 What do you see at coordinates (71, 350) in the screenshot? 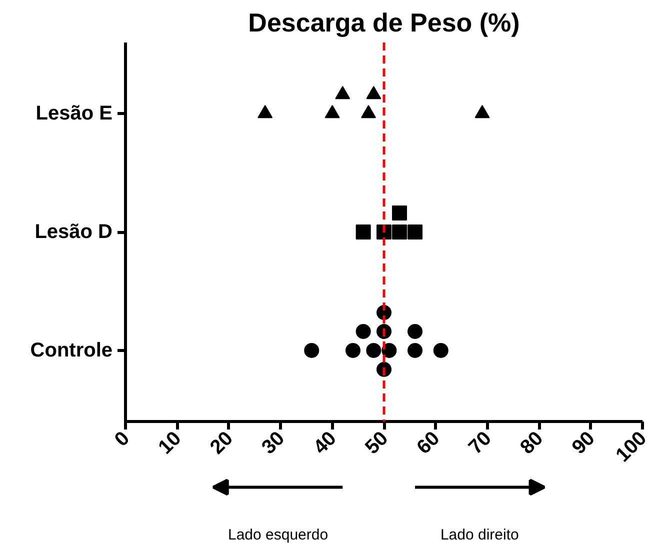
I see `y-tick-label: Controle` at bounding box center [71, 350].